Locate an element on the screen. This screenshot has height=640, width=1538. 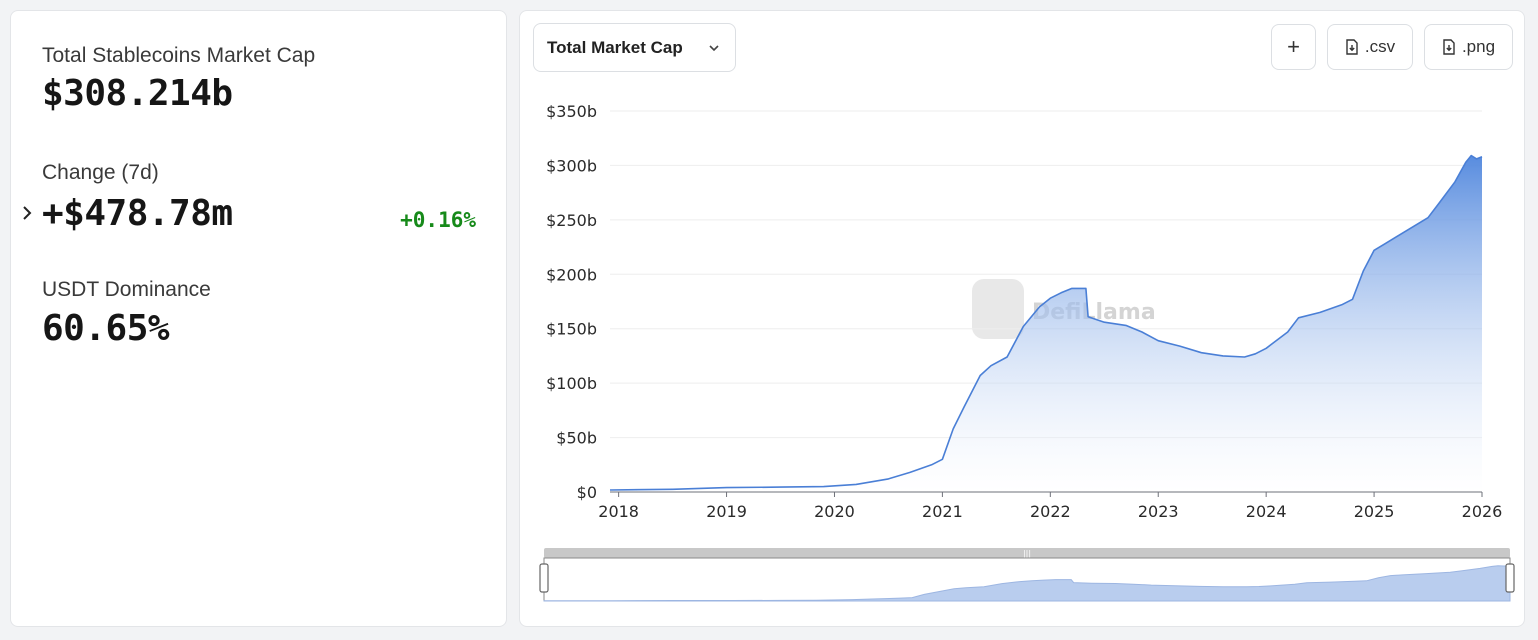
metric-select-label: Total Market Cap is located at coordinates (615, 47).